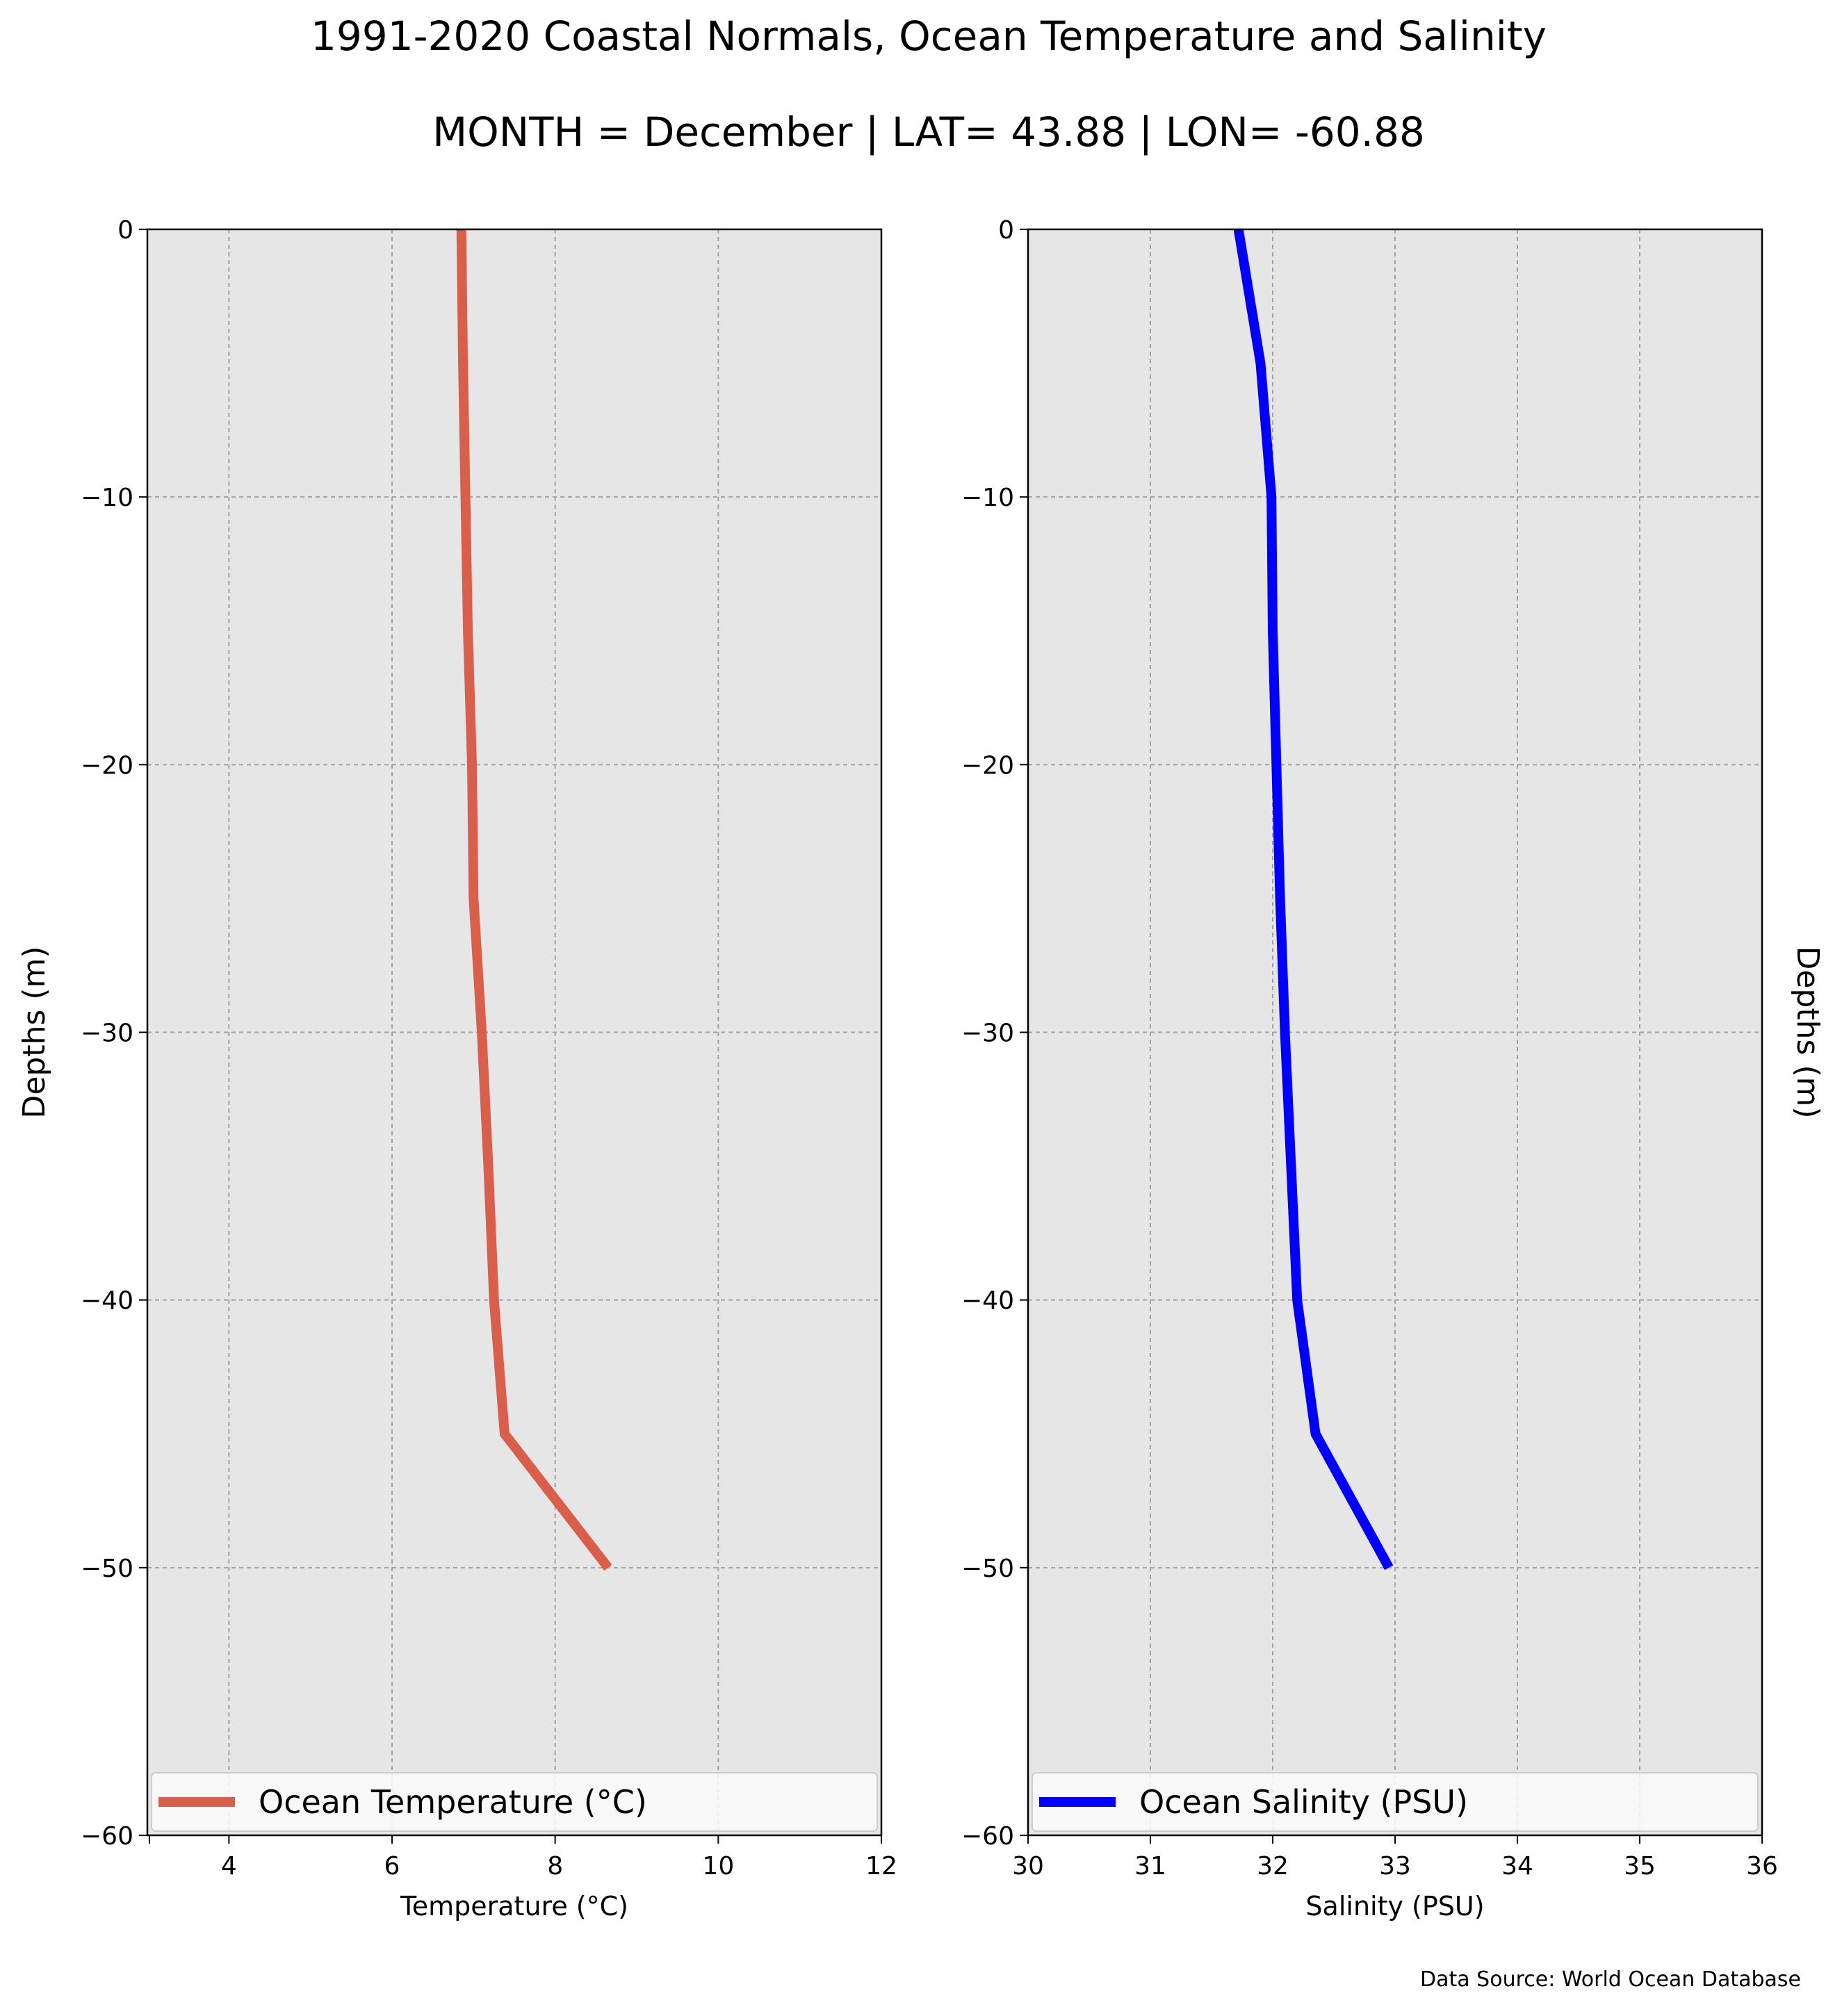  Describe the element at coordinates (1640, 1866) in the screenshot. I see `x-tick-label: 35` at that location.